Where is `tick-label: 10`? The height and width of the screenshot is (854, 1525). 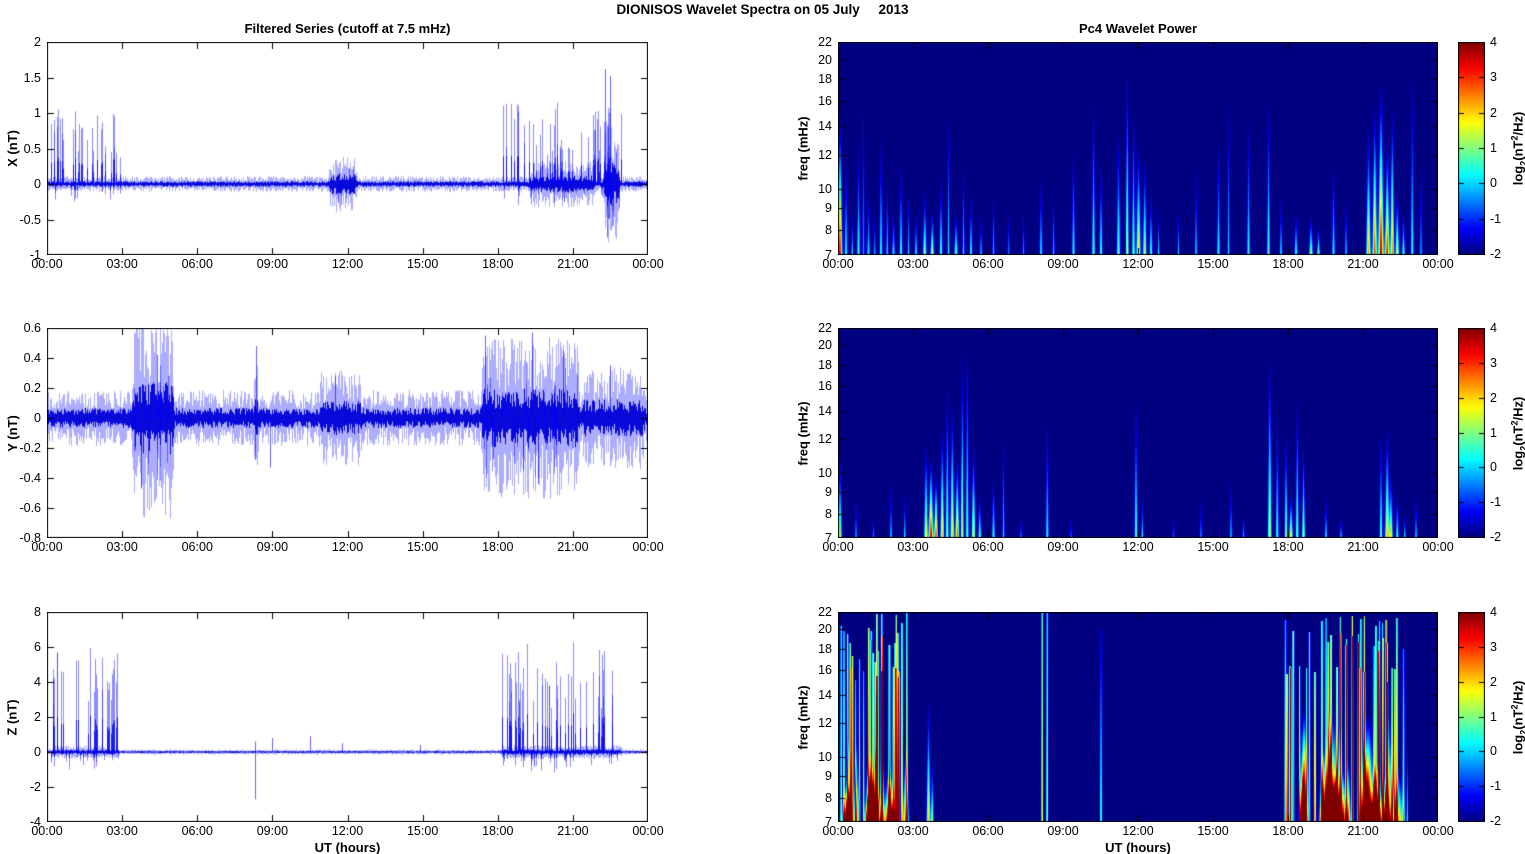
tick-label: 10 is located at coordinates (825, 756).